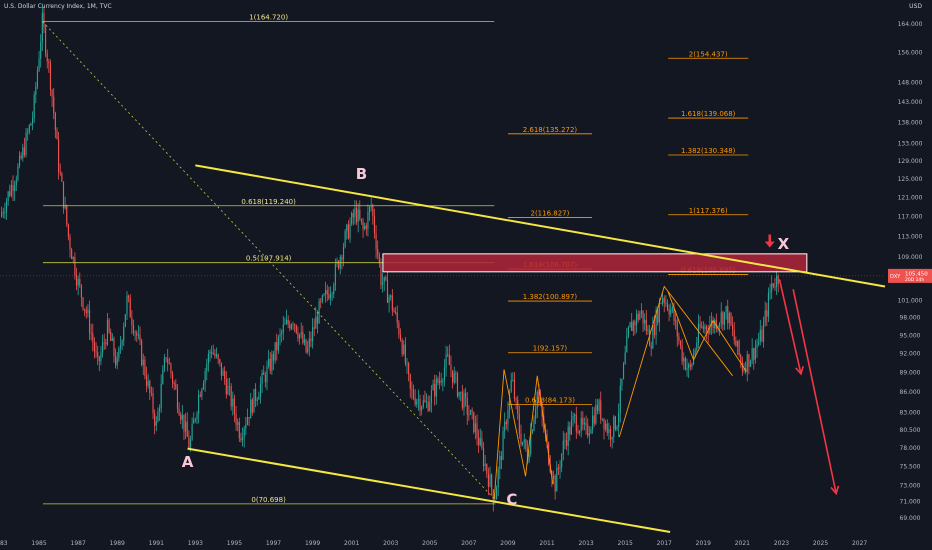 The width and height of the screenshot is (932, 550). I want to click on y-tick-label: 95.000, so click(910, 335).